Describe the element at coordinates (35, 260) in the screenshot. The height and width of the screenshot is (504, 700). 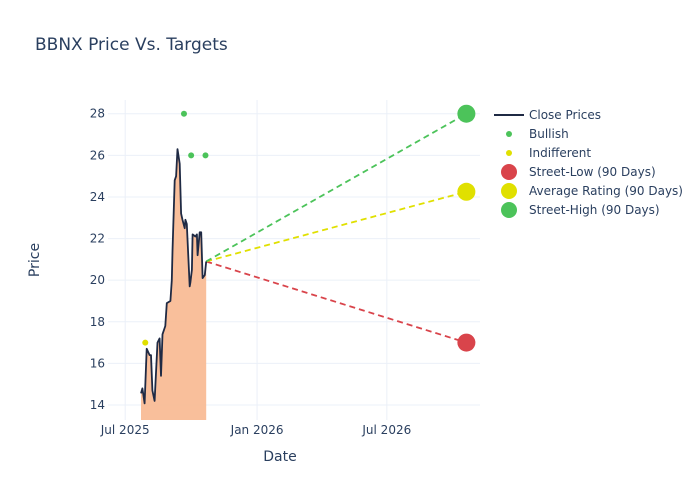
I see `y-axis-label: Price` at that location.